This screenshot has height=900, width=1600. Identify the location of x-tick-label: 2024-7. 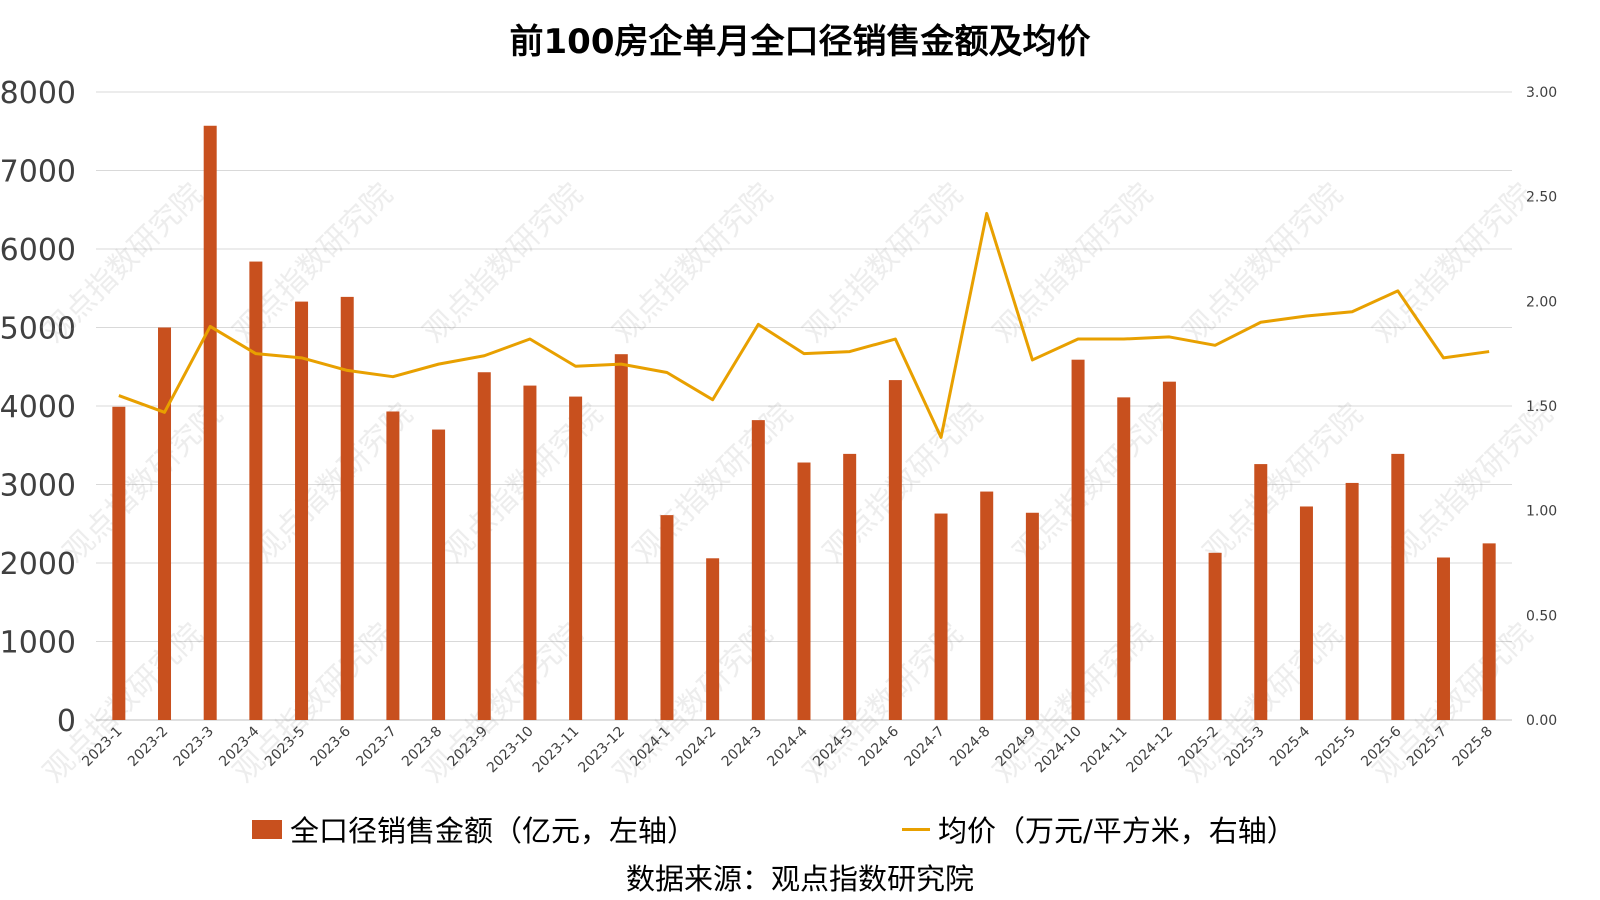
(924, 747).